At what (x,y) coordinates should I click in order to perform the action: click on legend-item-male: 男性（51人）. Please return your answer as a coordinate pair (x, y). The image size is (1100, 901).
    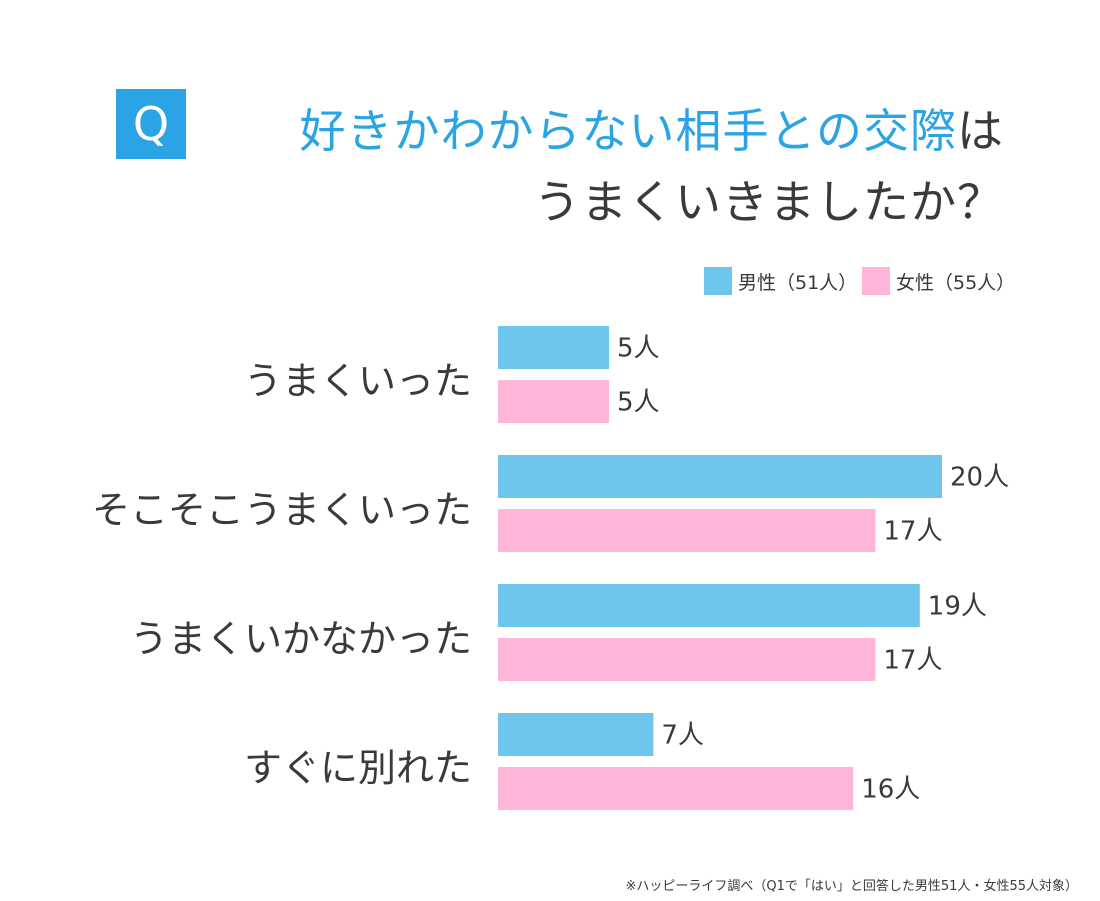
    Looking at the image, I should click on (780, 281).